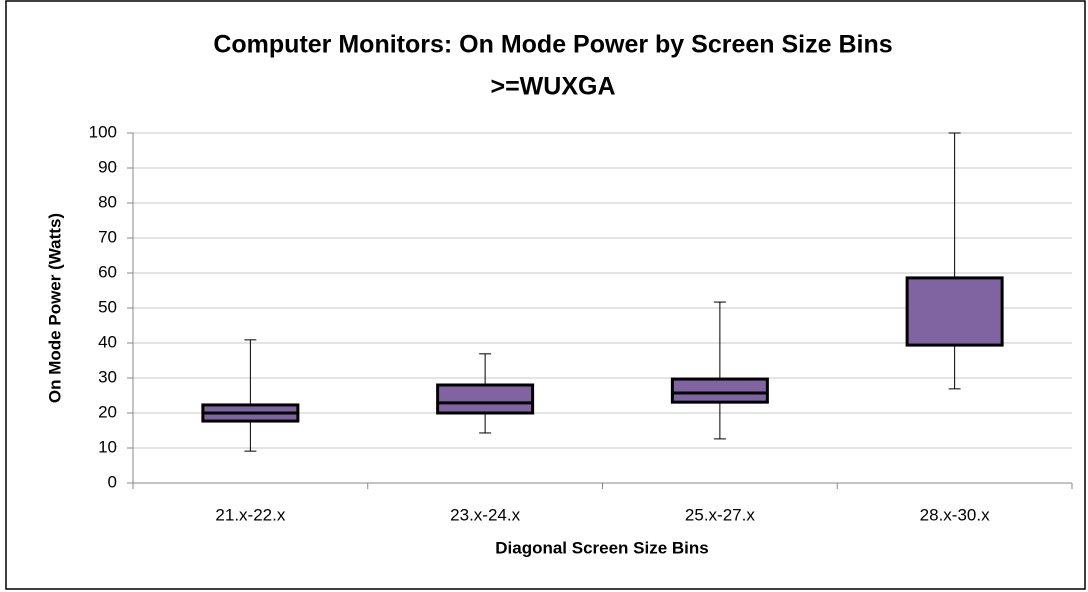 The width and height of the screenshot is (1088, 592). What do you see at coordinates (107, 306) in the screenshot?
I see `y-tick-label: 50` at bounding box center [107, 306].